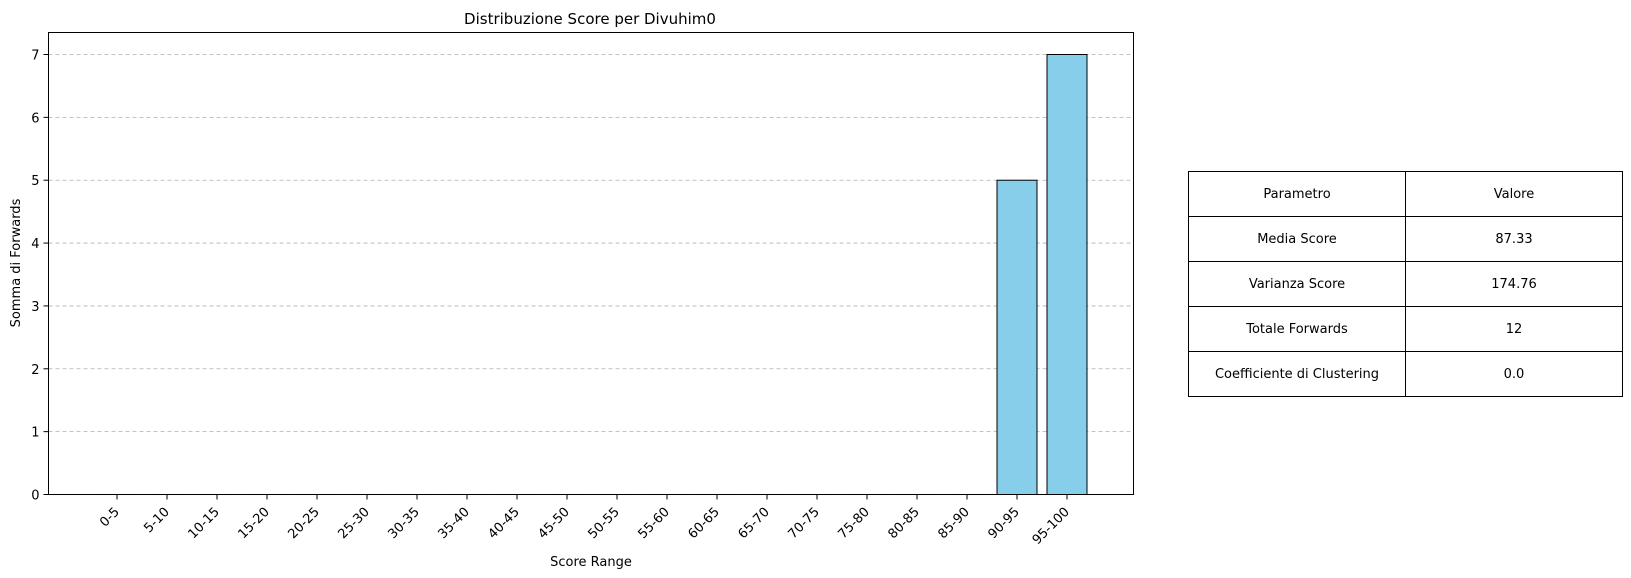  What do you see at coordinates (704, 523) in the screenshot?
I see `x-tick-label: 60-65` at bounding box center [704, 523].